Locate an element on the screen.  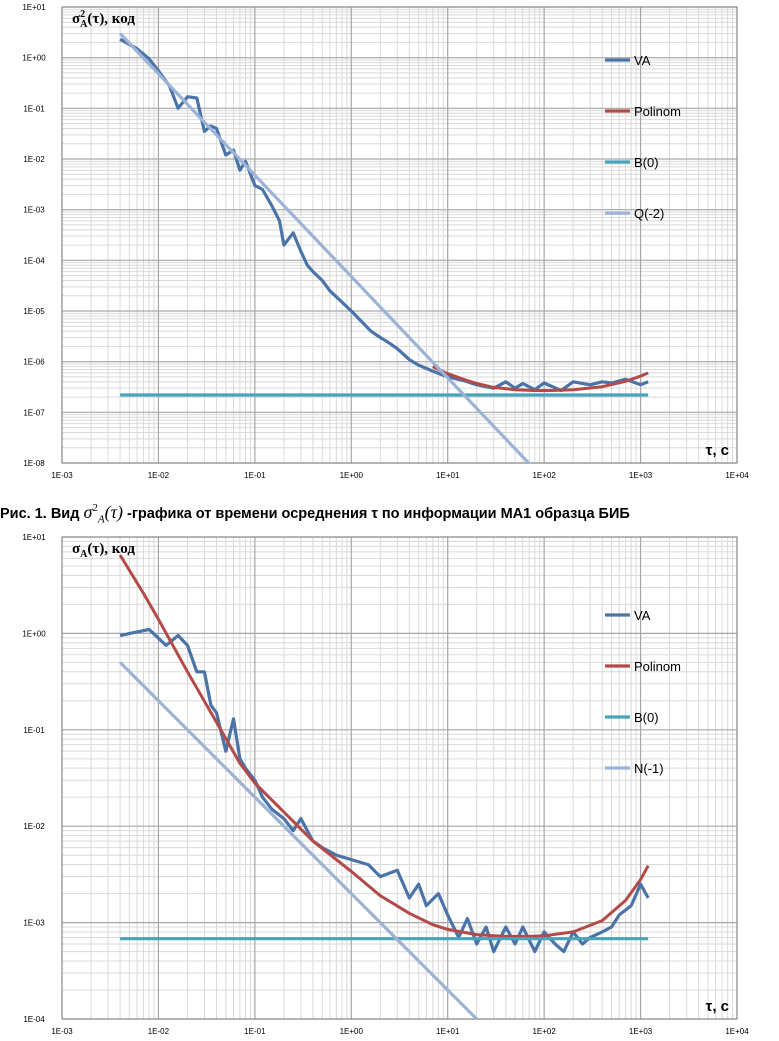
caption-prefix: Рис. 1. Вид is located at coordinates (40, 514).